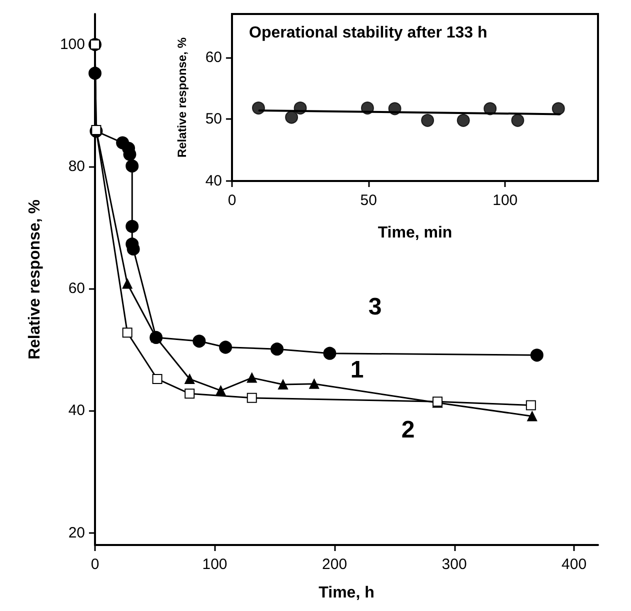  I want to click on y-tick-label: 100, so click(72, 45).